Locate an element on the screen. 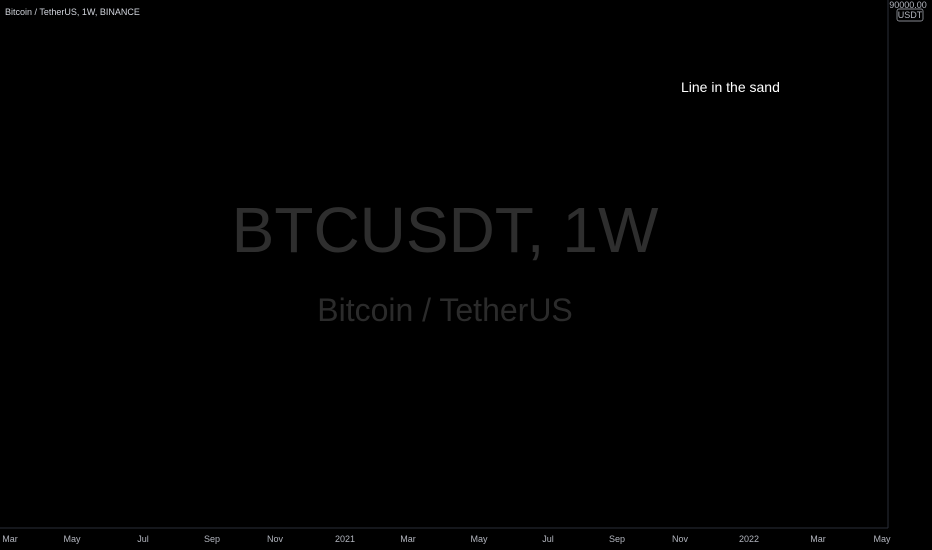 The width and height of the screenshot is (932, 550). drawings-group: Line in the sand is located at coordinates (730, 87).